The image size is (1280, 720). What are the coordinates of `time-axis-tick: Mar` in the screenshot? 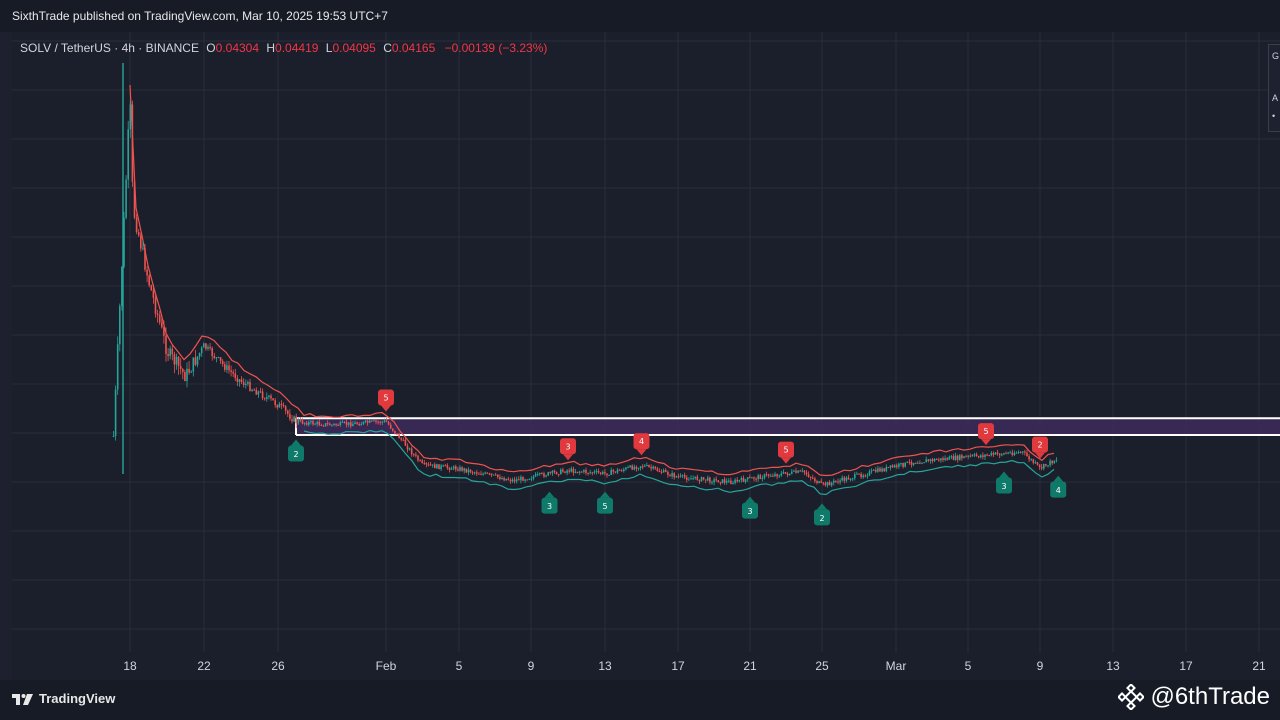 It's located at (896, 666).